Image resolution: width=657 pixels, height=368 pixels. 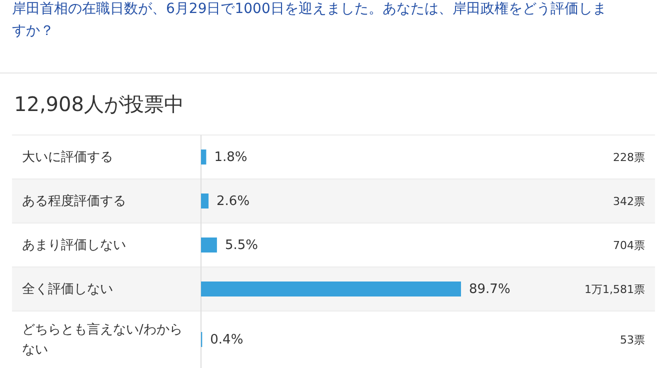 I want to click on text: 53票, so click(x=632, y=339).